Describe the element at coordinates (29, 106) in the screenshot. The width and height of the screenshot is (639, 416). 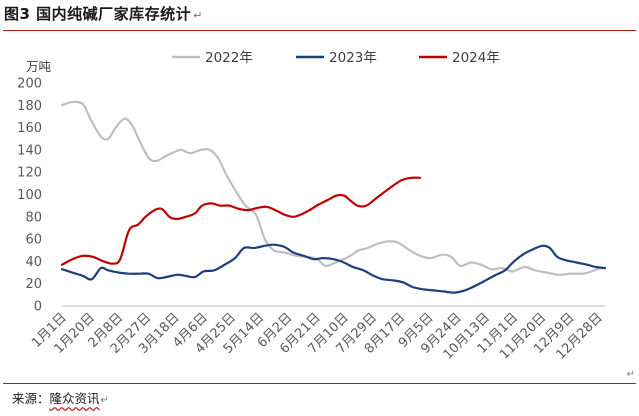
I see `y-tick-label: 180` at that location.